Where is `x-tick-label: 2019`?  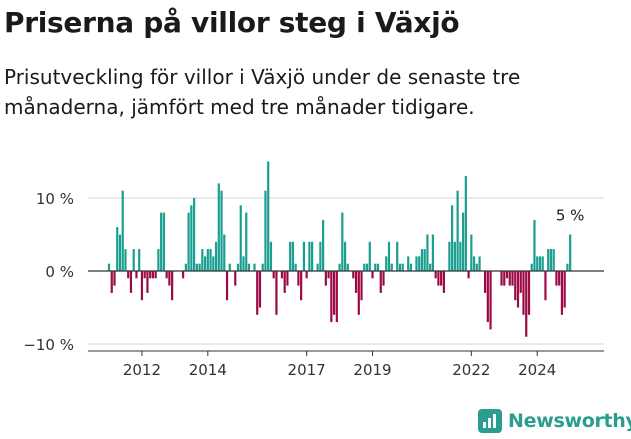 x-tick-label: 2019 is located at coordinates (372, 370).